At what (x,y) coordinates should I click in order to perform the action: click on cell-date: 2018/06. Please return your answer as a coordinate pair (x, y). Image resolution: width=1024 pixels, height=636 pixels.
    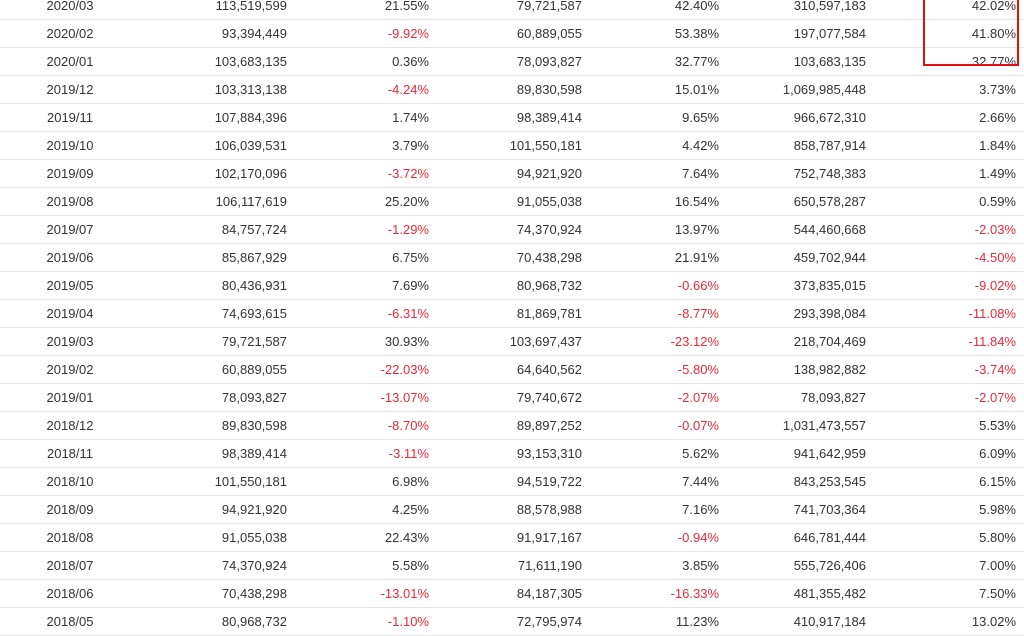
    Looking at the image, I should click on (67, 593).